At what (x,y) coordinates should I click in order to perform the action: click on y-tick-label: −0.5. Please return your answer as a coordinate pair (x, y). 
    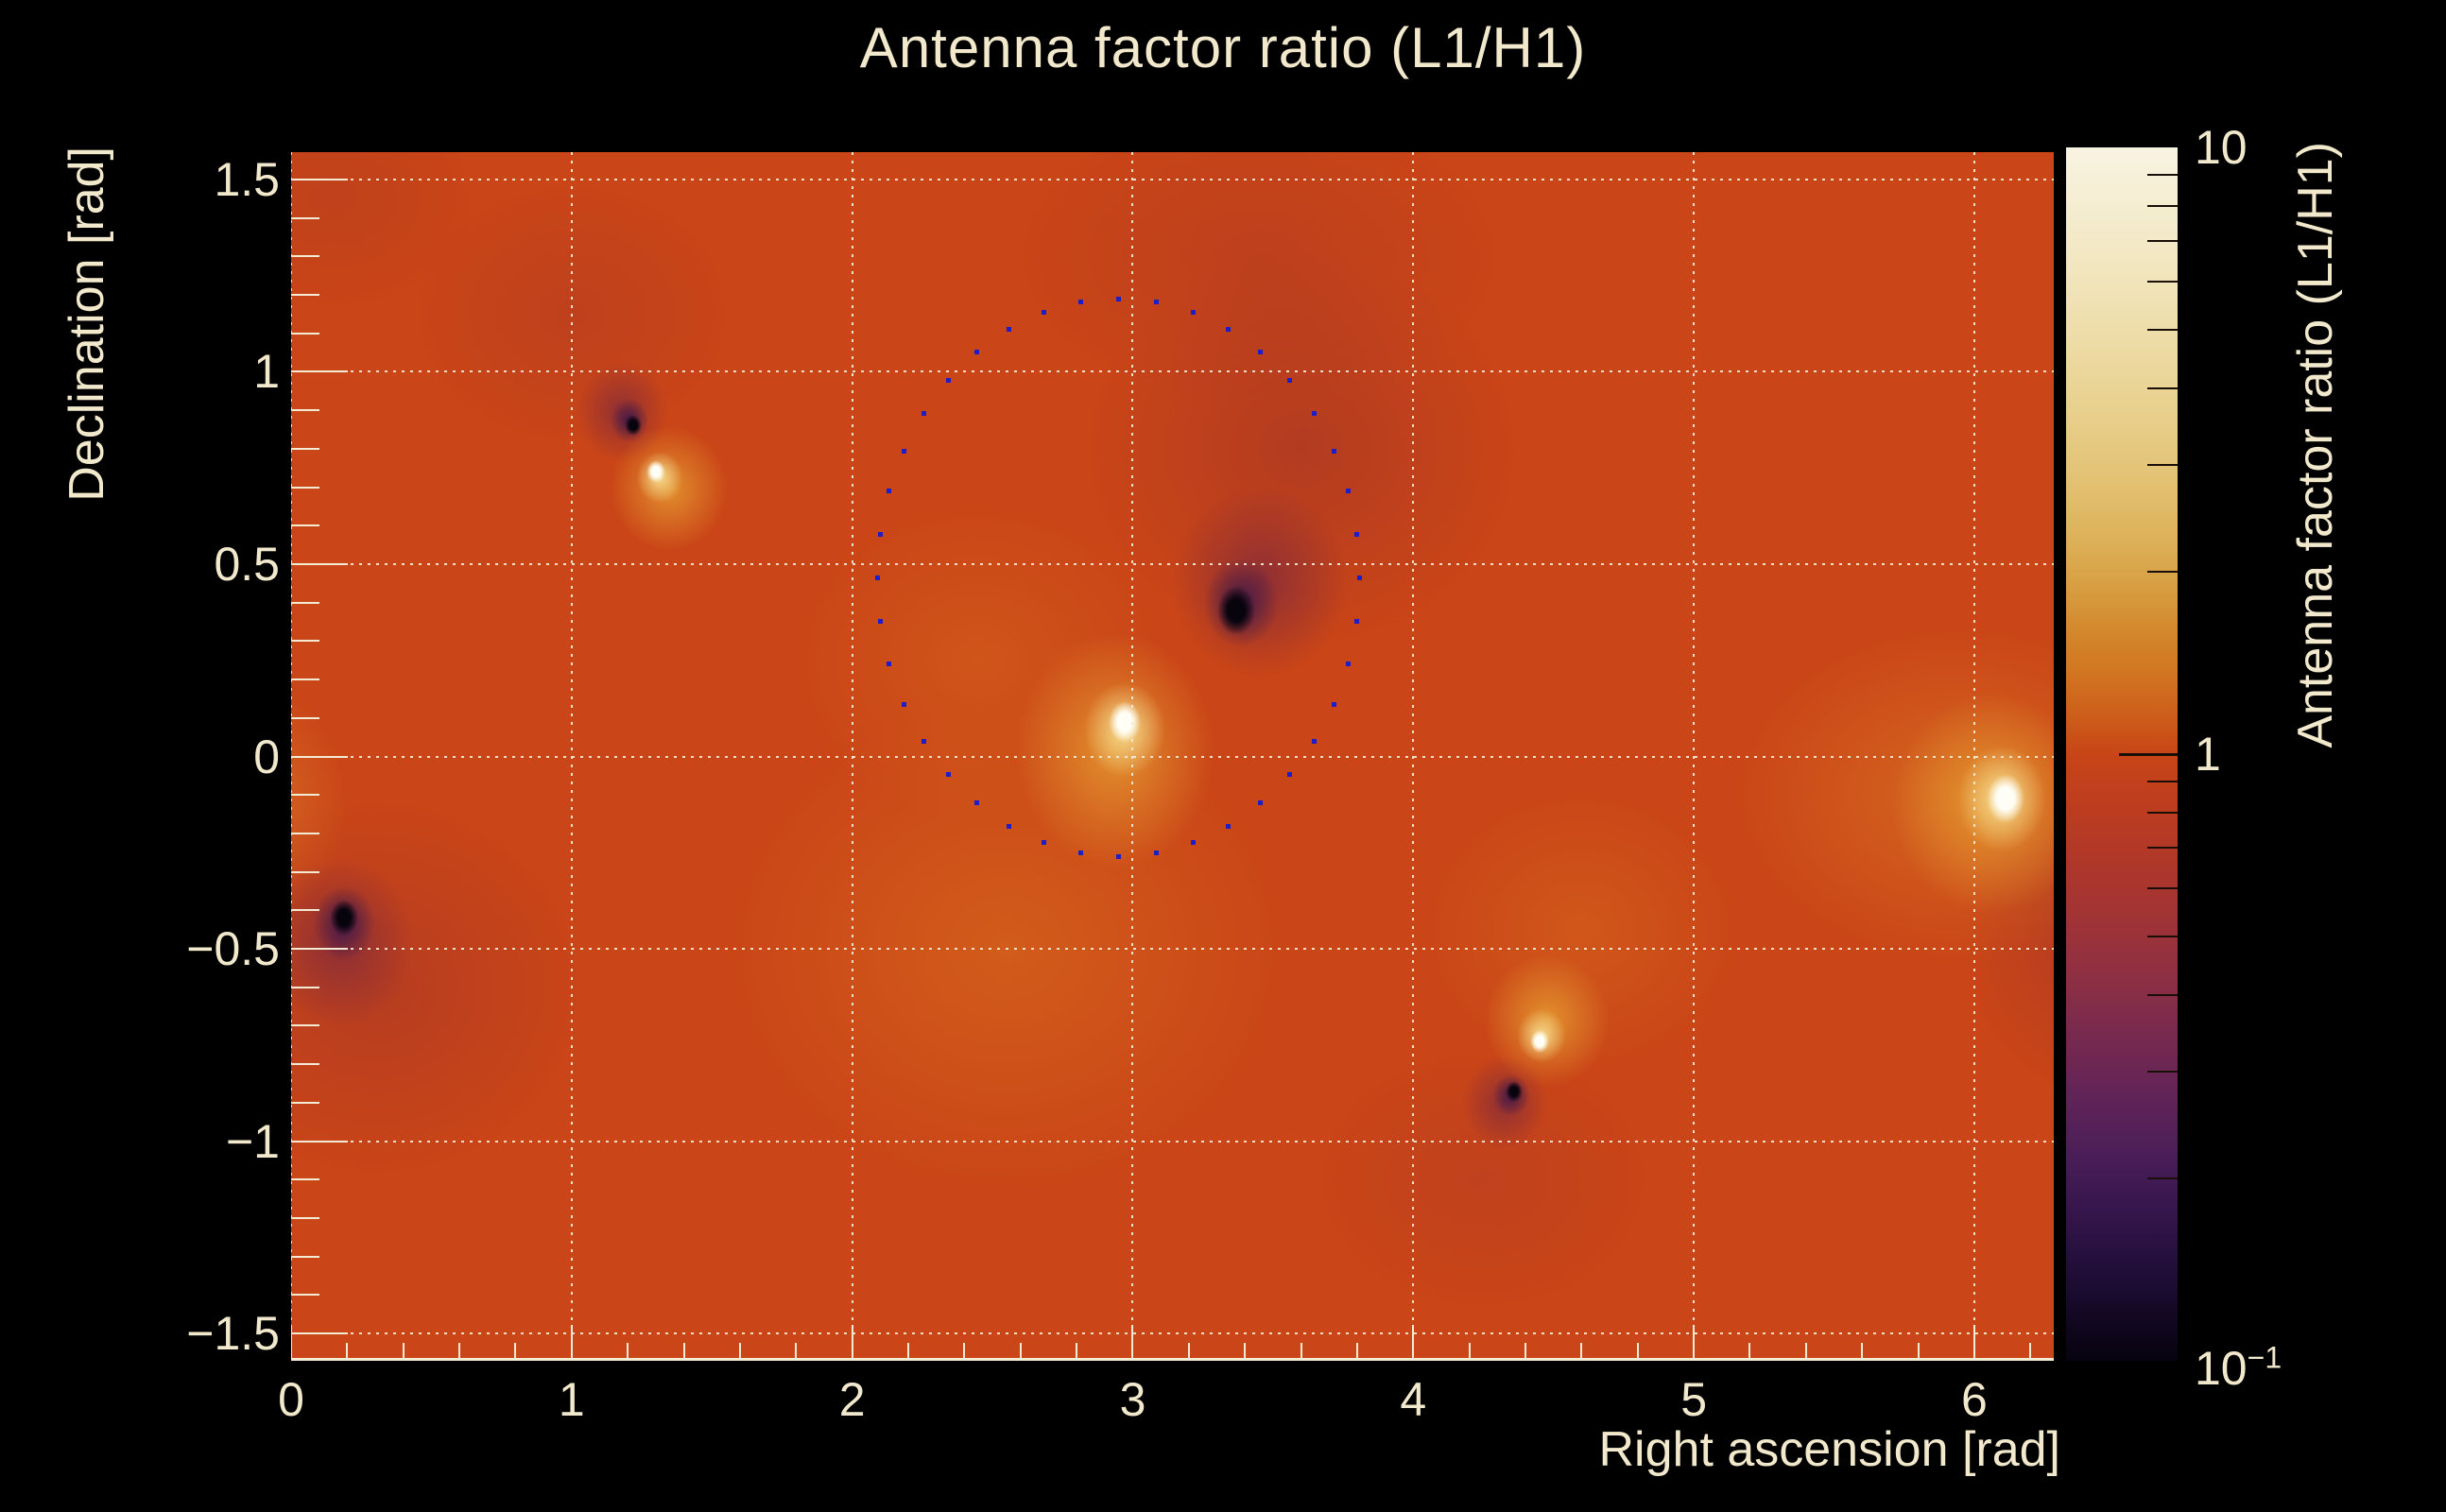
    Looking at the image, I should click on (233, 949).